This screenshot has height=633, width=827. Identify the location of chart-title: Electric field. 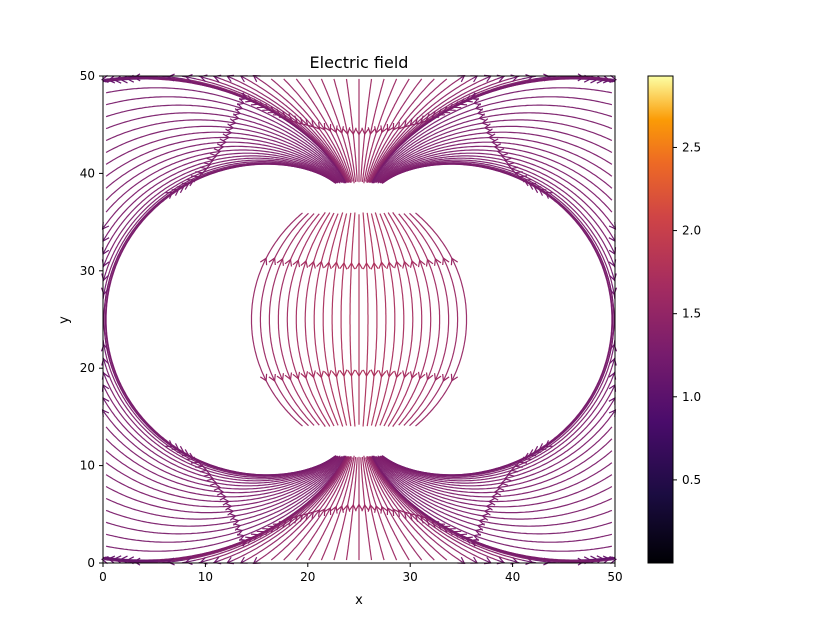
(359, 62).